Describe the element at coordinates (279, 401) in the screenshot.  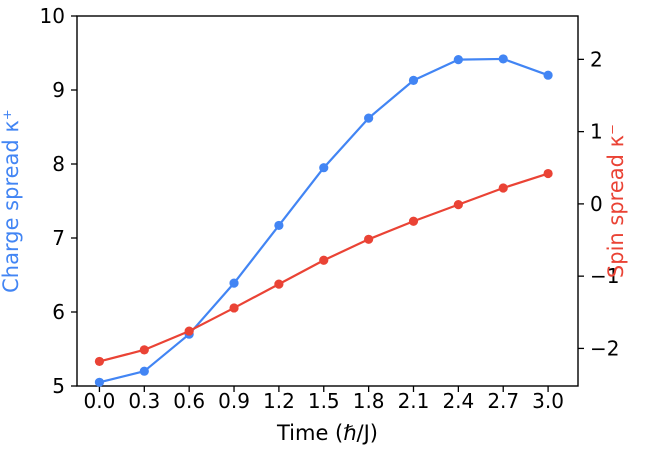
I see `x-tick-label: 1.2` at that location.